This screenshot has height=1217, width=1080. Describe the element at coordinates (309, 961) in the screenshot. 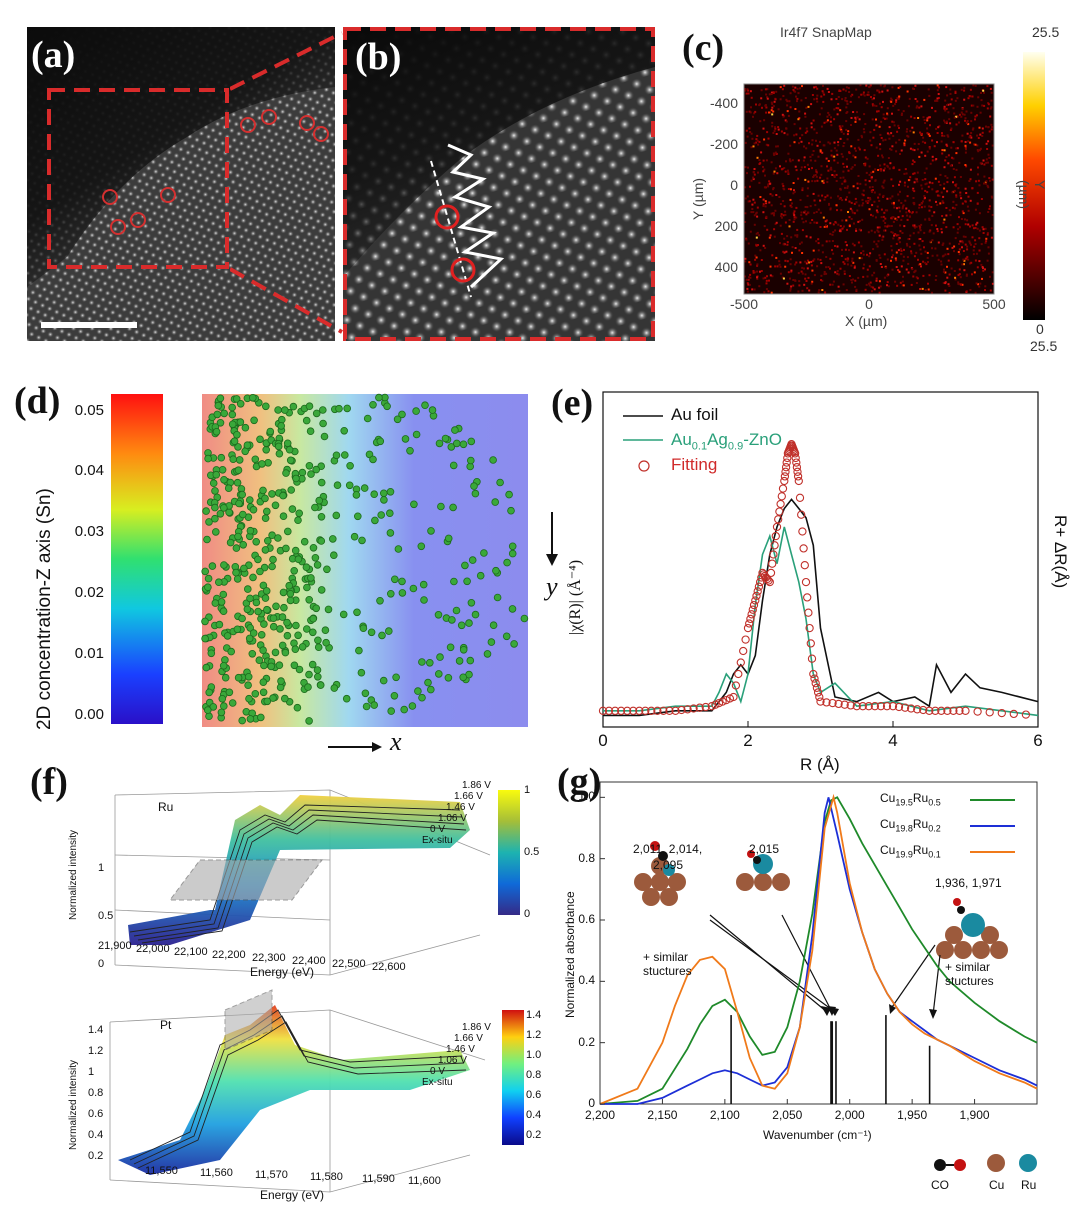

I see `ru-xtick: 22,400` at that location.